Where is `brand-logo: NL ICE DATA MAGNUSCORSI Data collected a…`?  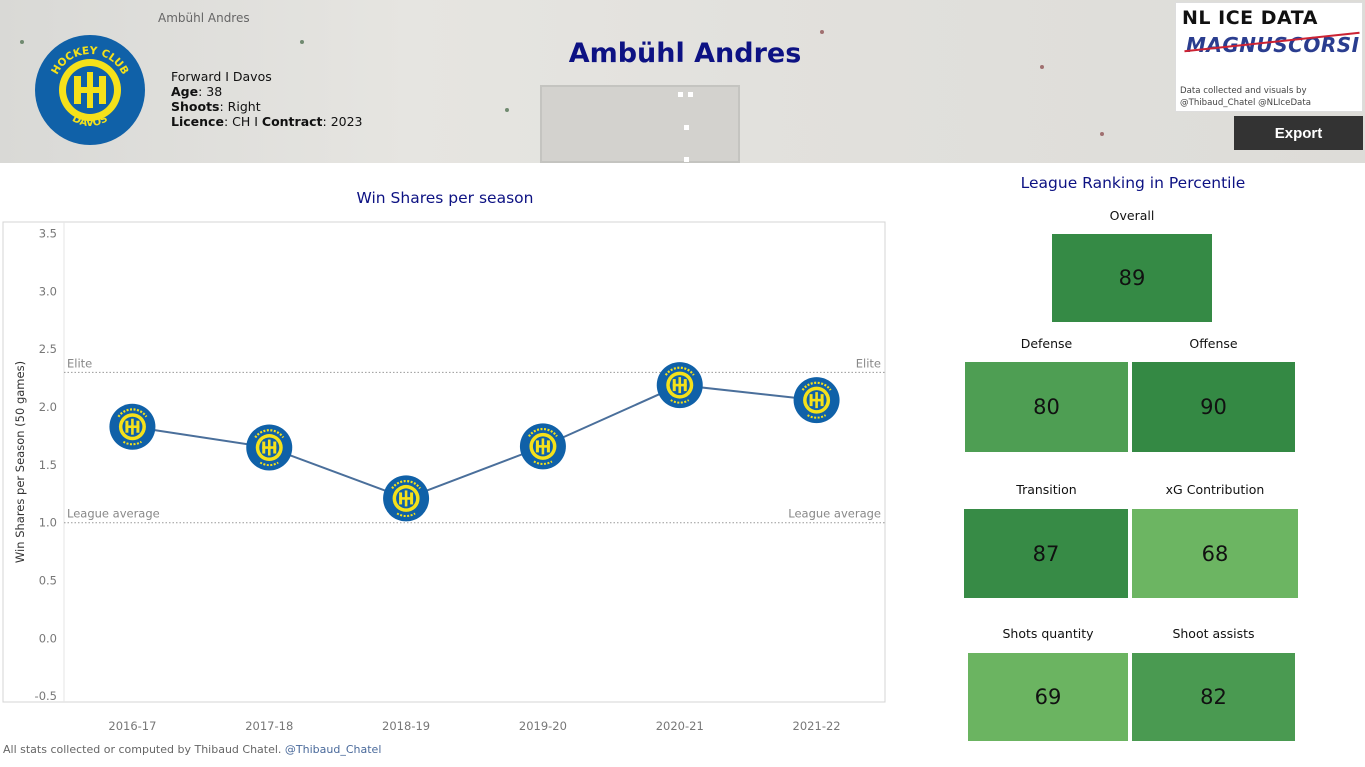 brand-logo: NL ICE DATA MAGNUSCORSI Data collected a… is located at coordinates (1269, 57).